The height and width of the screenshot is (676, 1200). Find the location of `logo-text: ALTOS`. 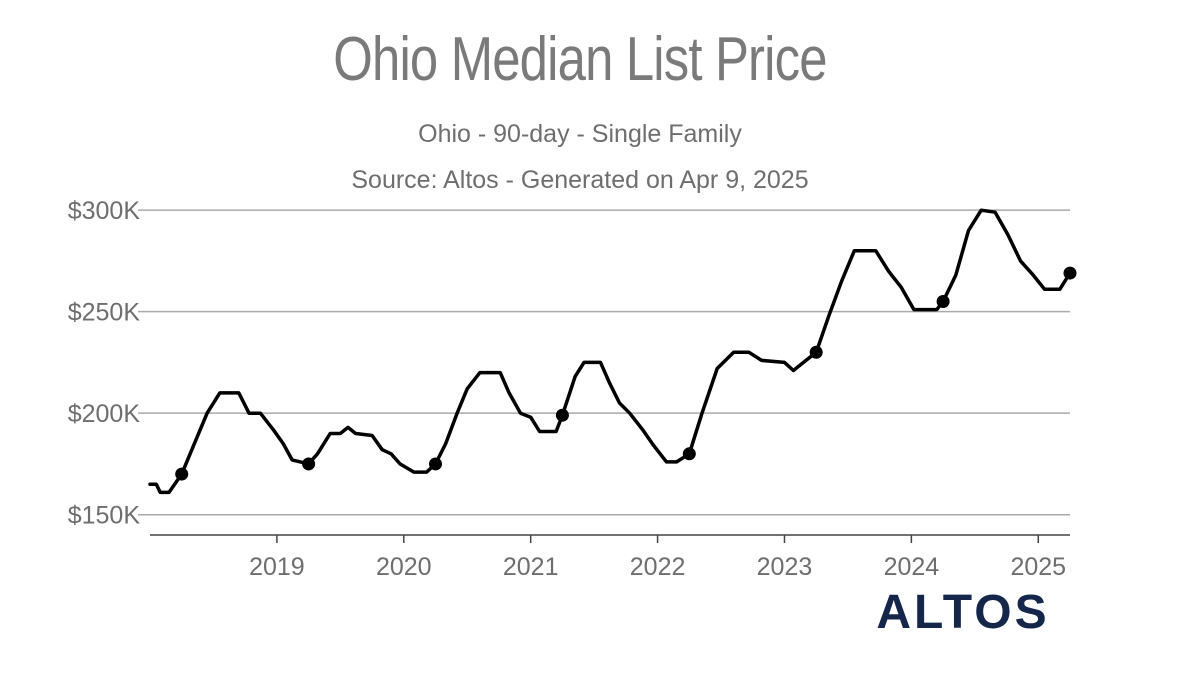

logo-text: ALTOS is located at coordinates (962, 612).